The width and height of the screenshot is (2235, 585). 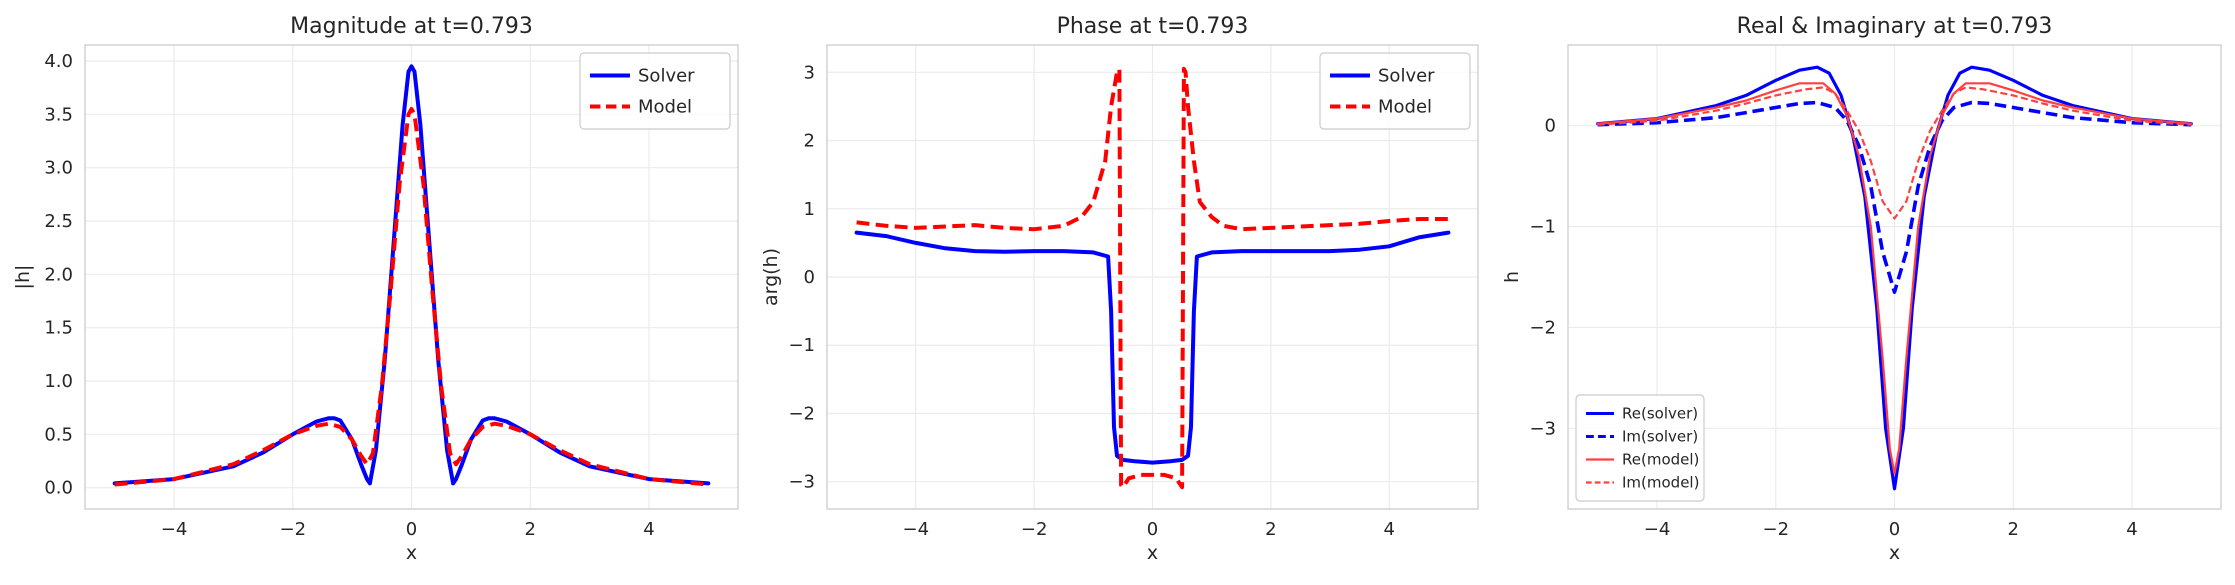 What do you see at coordinates (58, 328) in the screenshot?
I see `y-tick-label: 1.5` at bounding box center [58, 328].